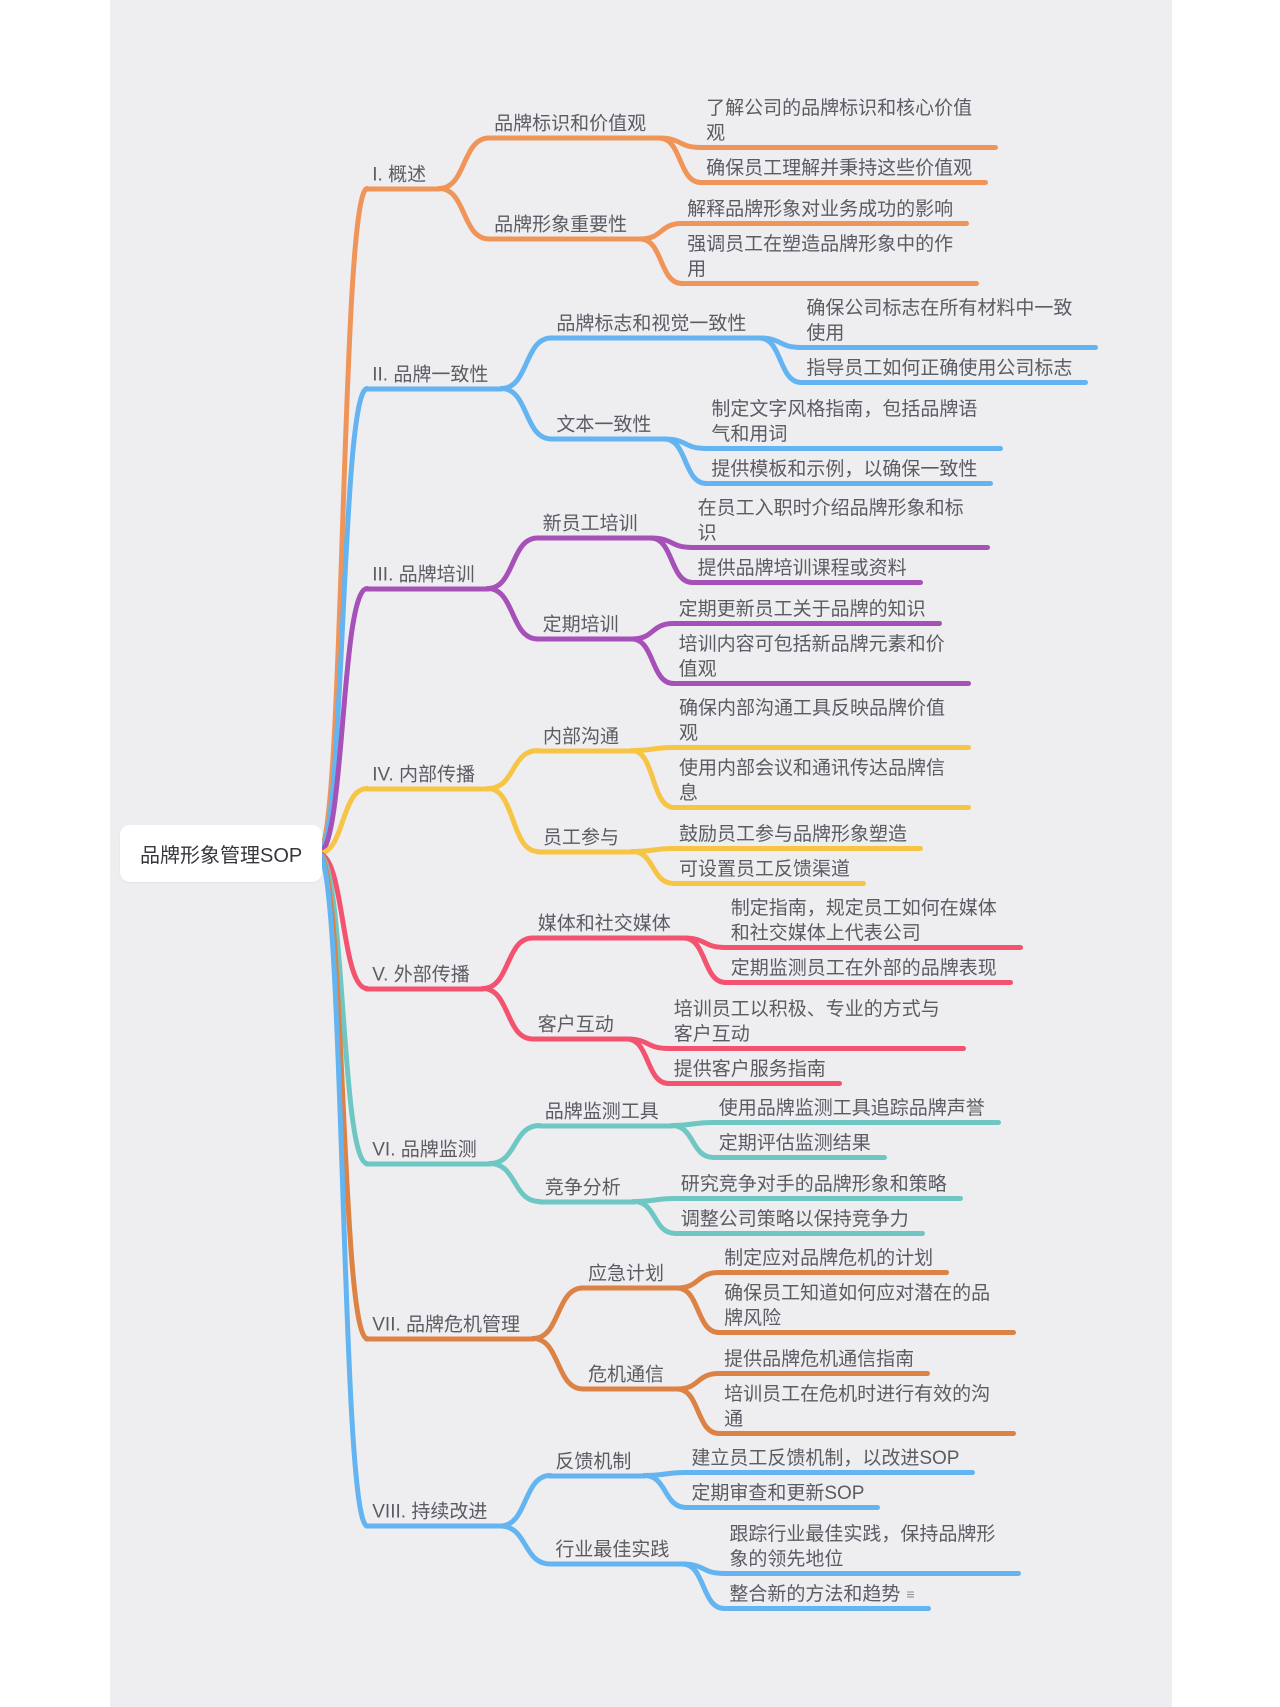 The width and height of the screenshot is (1280, 1707). I want to click on leaf-label: 确保公司标志在所有材料中一致使用, so click(948, 323).